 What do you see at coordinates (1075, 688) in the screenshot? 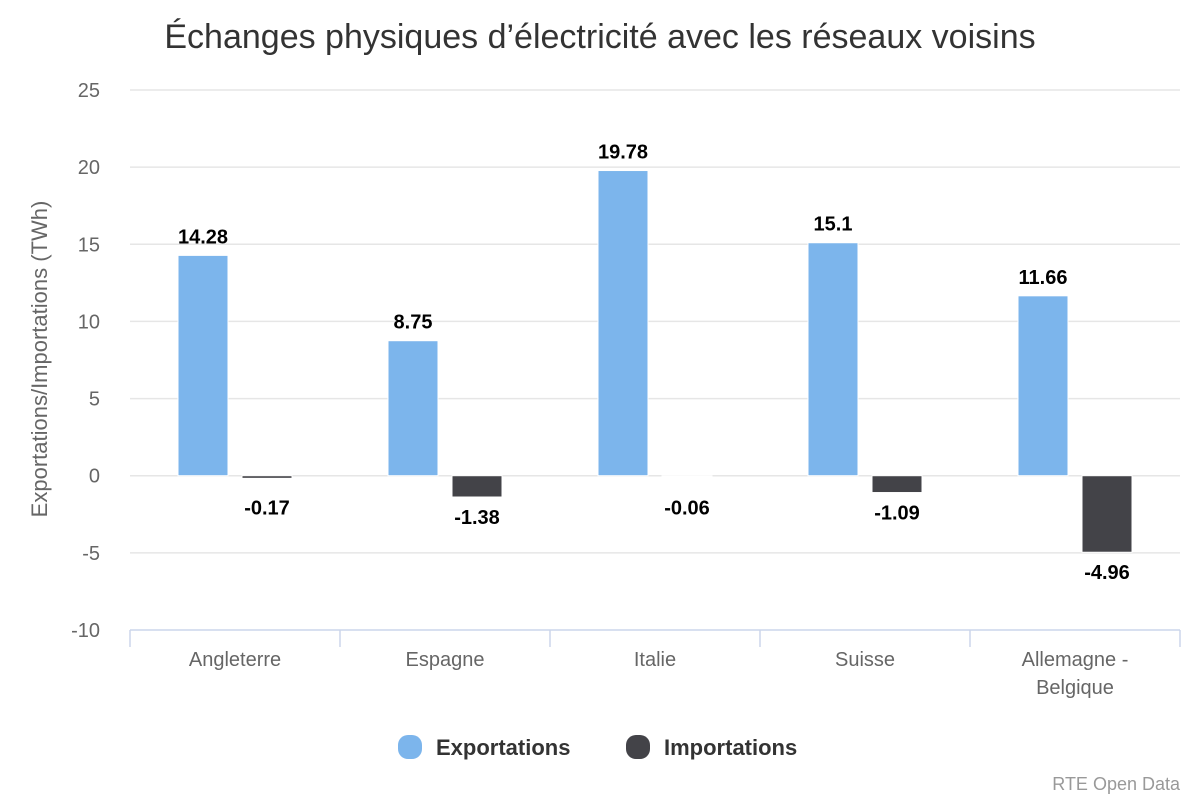
I see `x-tick-label: Belgique` at bounding box center [1075, 688].